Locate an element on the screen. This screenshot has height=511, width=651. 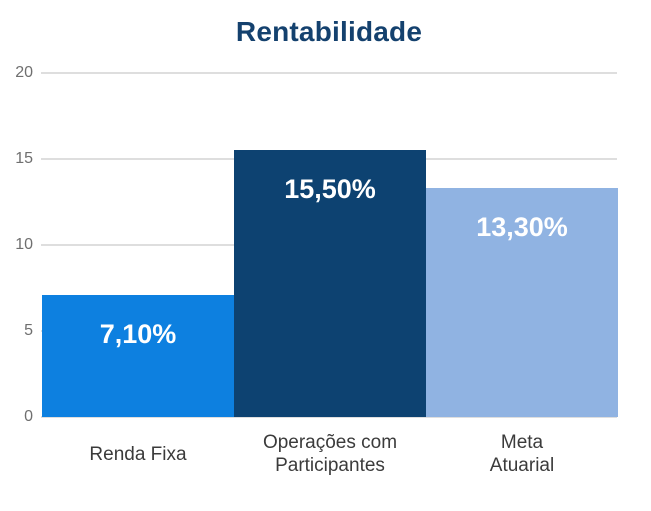
y-tick-label: 20 is located at coordinates (24, 72).